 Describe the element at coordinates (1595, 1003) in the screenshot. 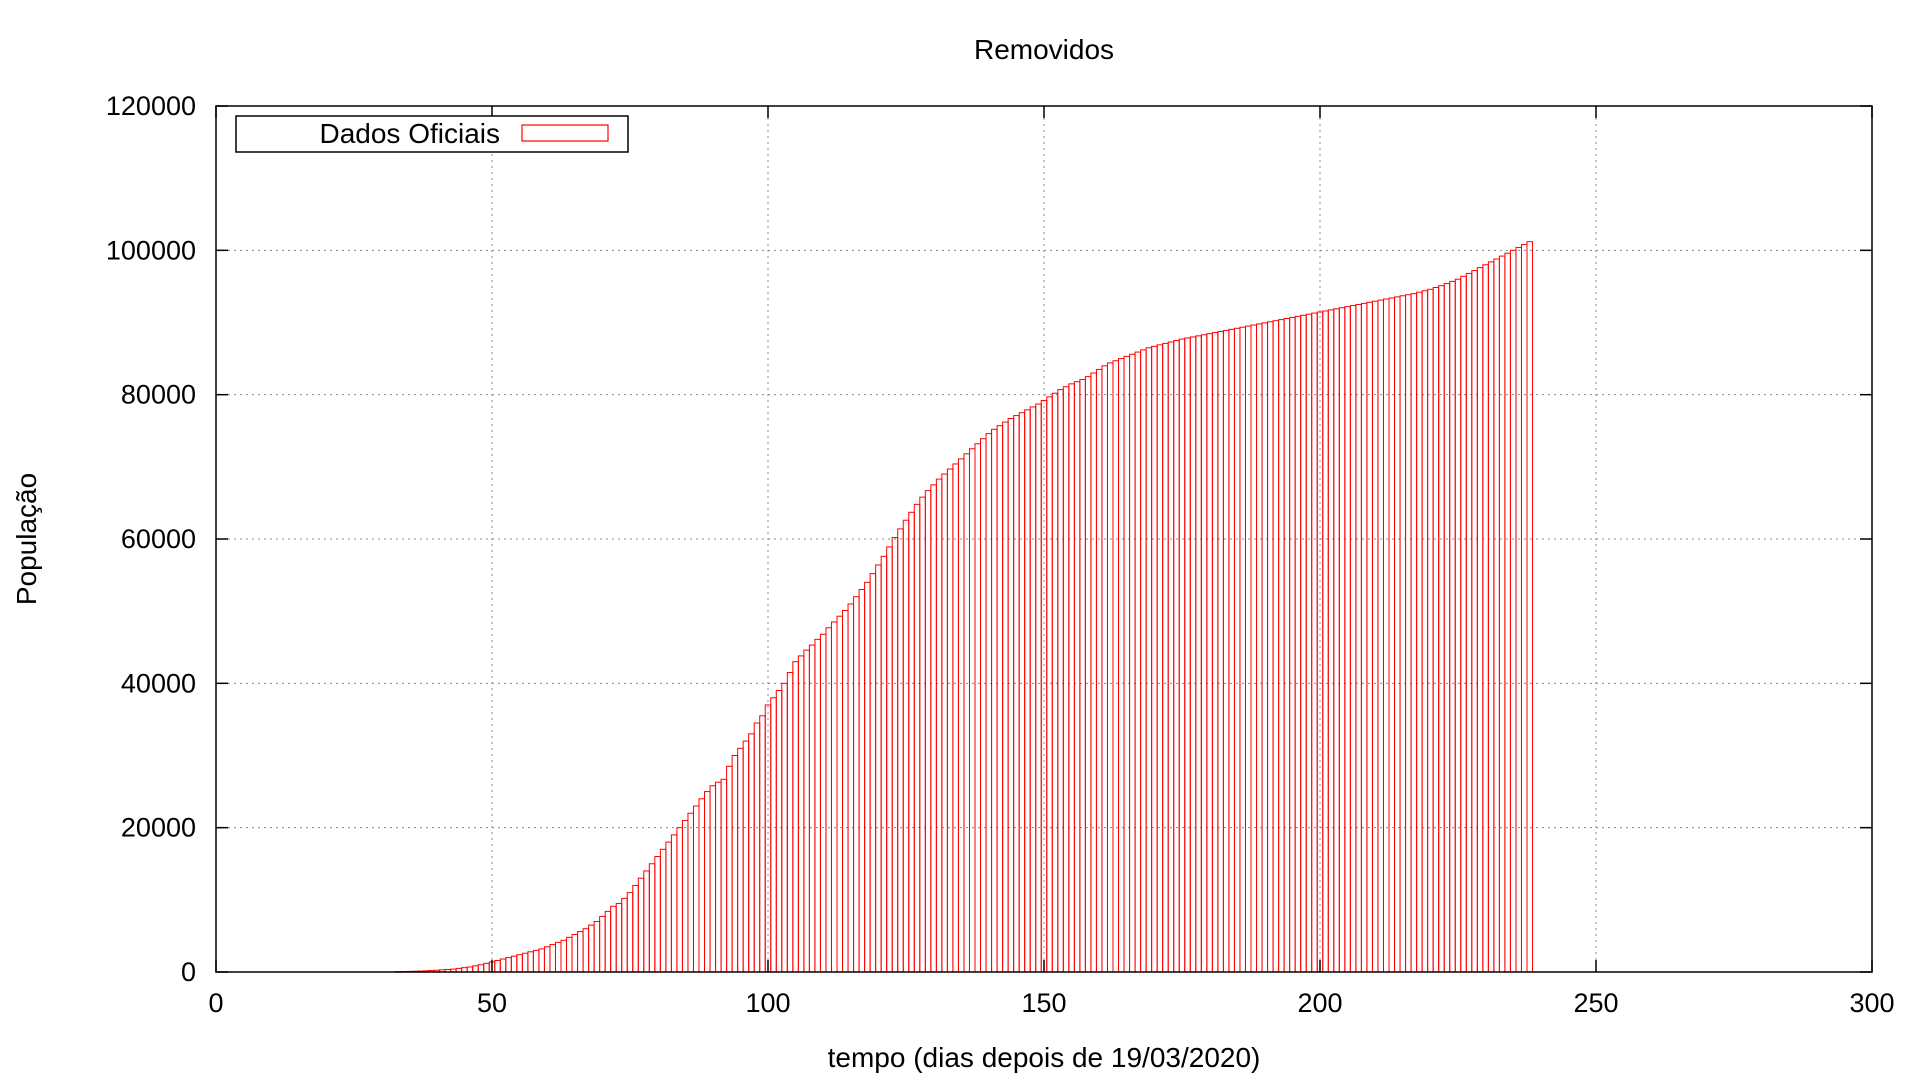

I see `x-tick-label: 250` at that location.